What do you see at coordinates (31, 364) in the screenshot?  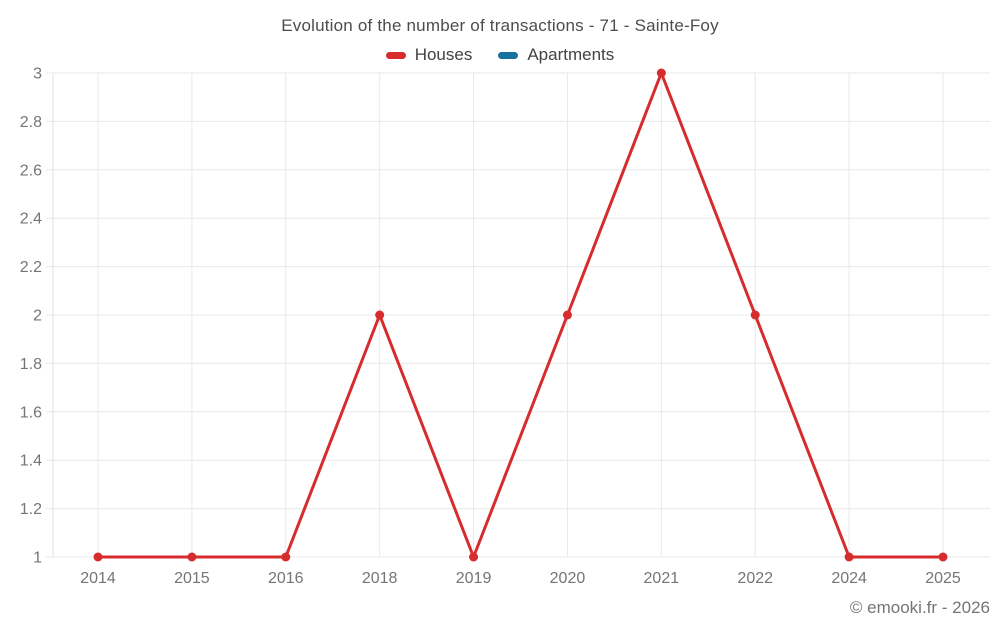 I see `y-axis-tick-label: 1.8` at bounding box center [31, 364].